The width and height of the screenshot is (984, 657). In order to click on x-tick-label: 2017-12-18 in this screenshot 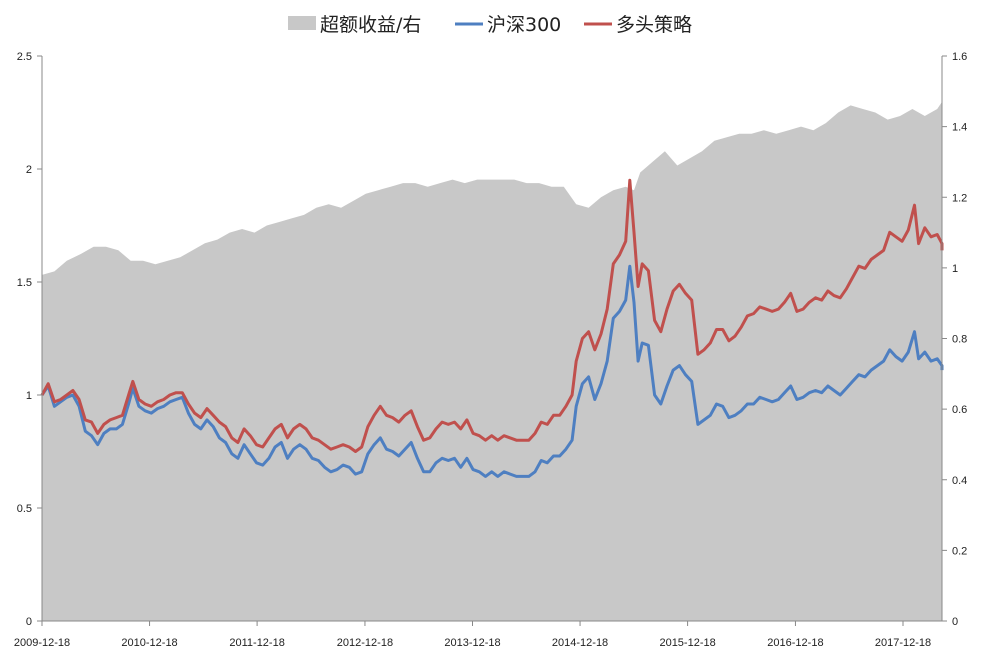, I will do `click(903, 643)`.